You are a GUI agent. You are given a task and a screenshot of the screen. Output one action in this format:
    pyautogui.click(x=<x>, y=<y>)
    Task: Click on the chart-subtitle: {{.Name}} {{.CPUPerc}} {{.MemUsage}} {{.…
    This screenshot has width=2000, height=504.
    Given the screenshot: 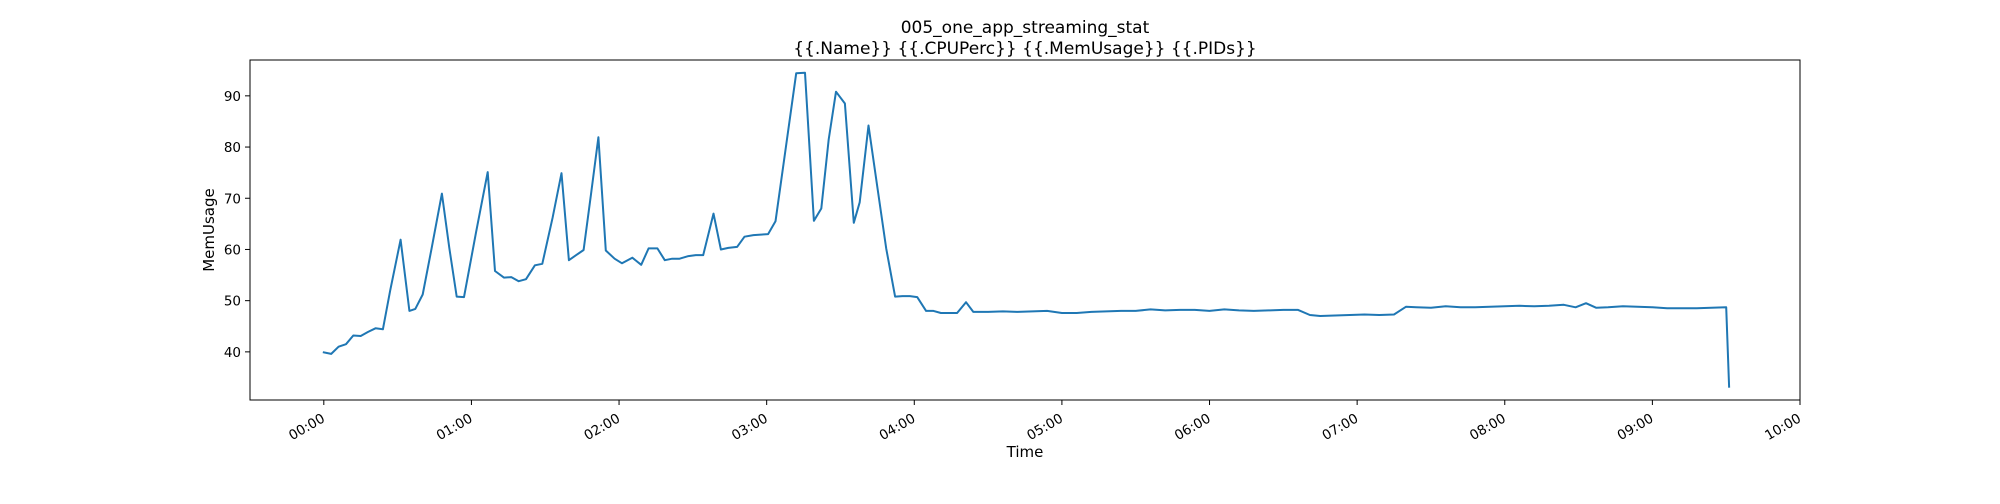 What is the action you would take?
    pyautogui.click(x=1025, y=49)
    